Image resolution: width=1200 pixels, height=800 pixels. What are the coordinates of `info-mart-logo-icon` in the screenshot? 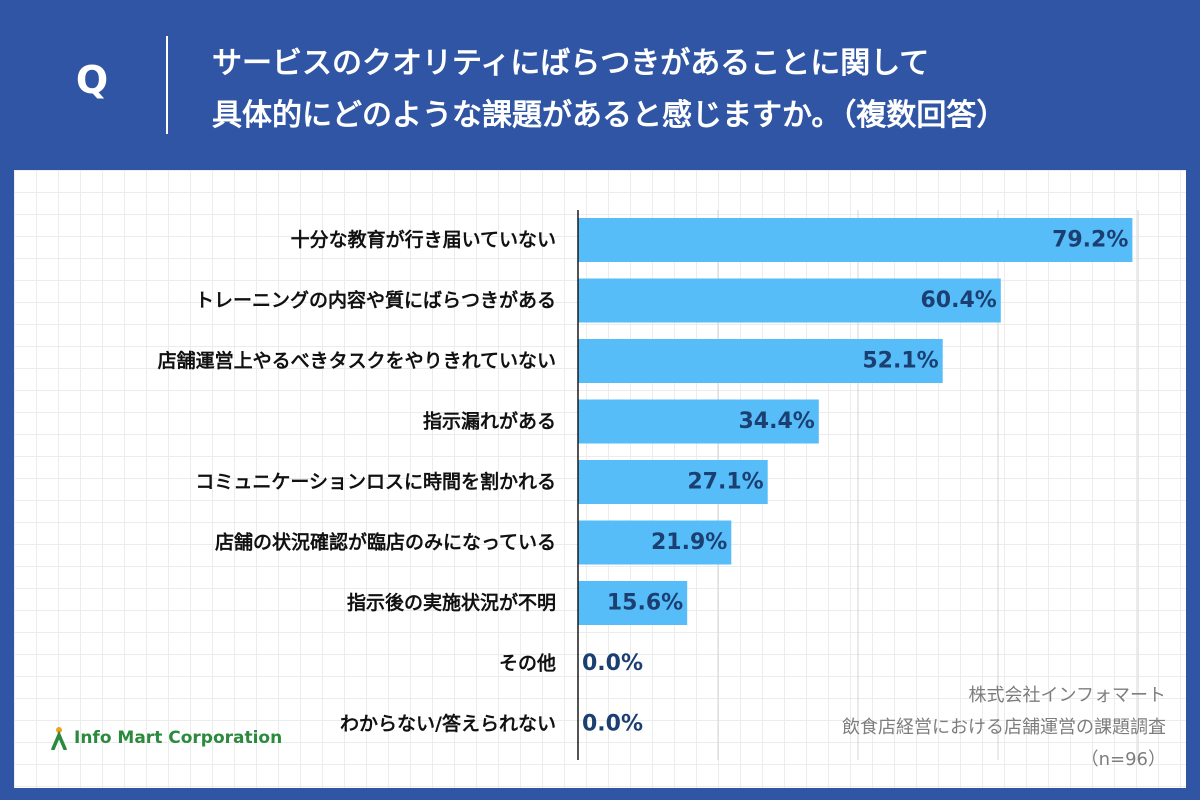 It's located at (59, 738).